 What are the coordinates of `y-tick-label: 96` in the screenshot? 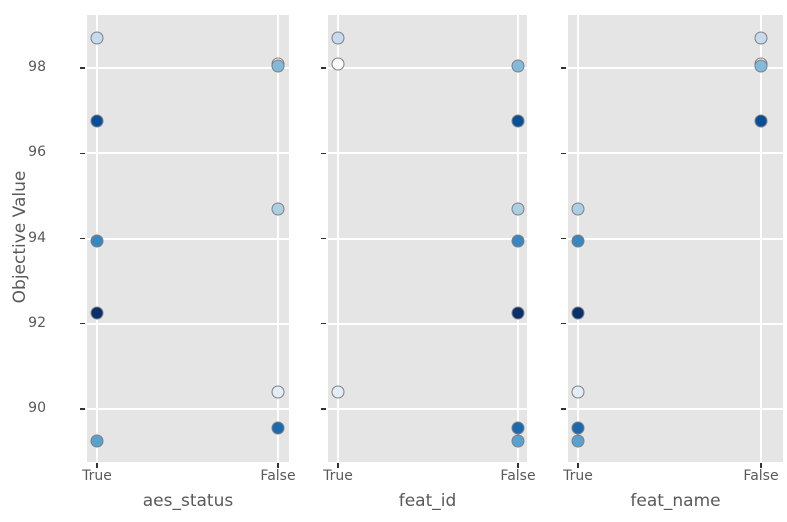 It's located at (37, 152).